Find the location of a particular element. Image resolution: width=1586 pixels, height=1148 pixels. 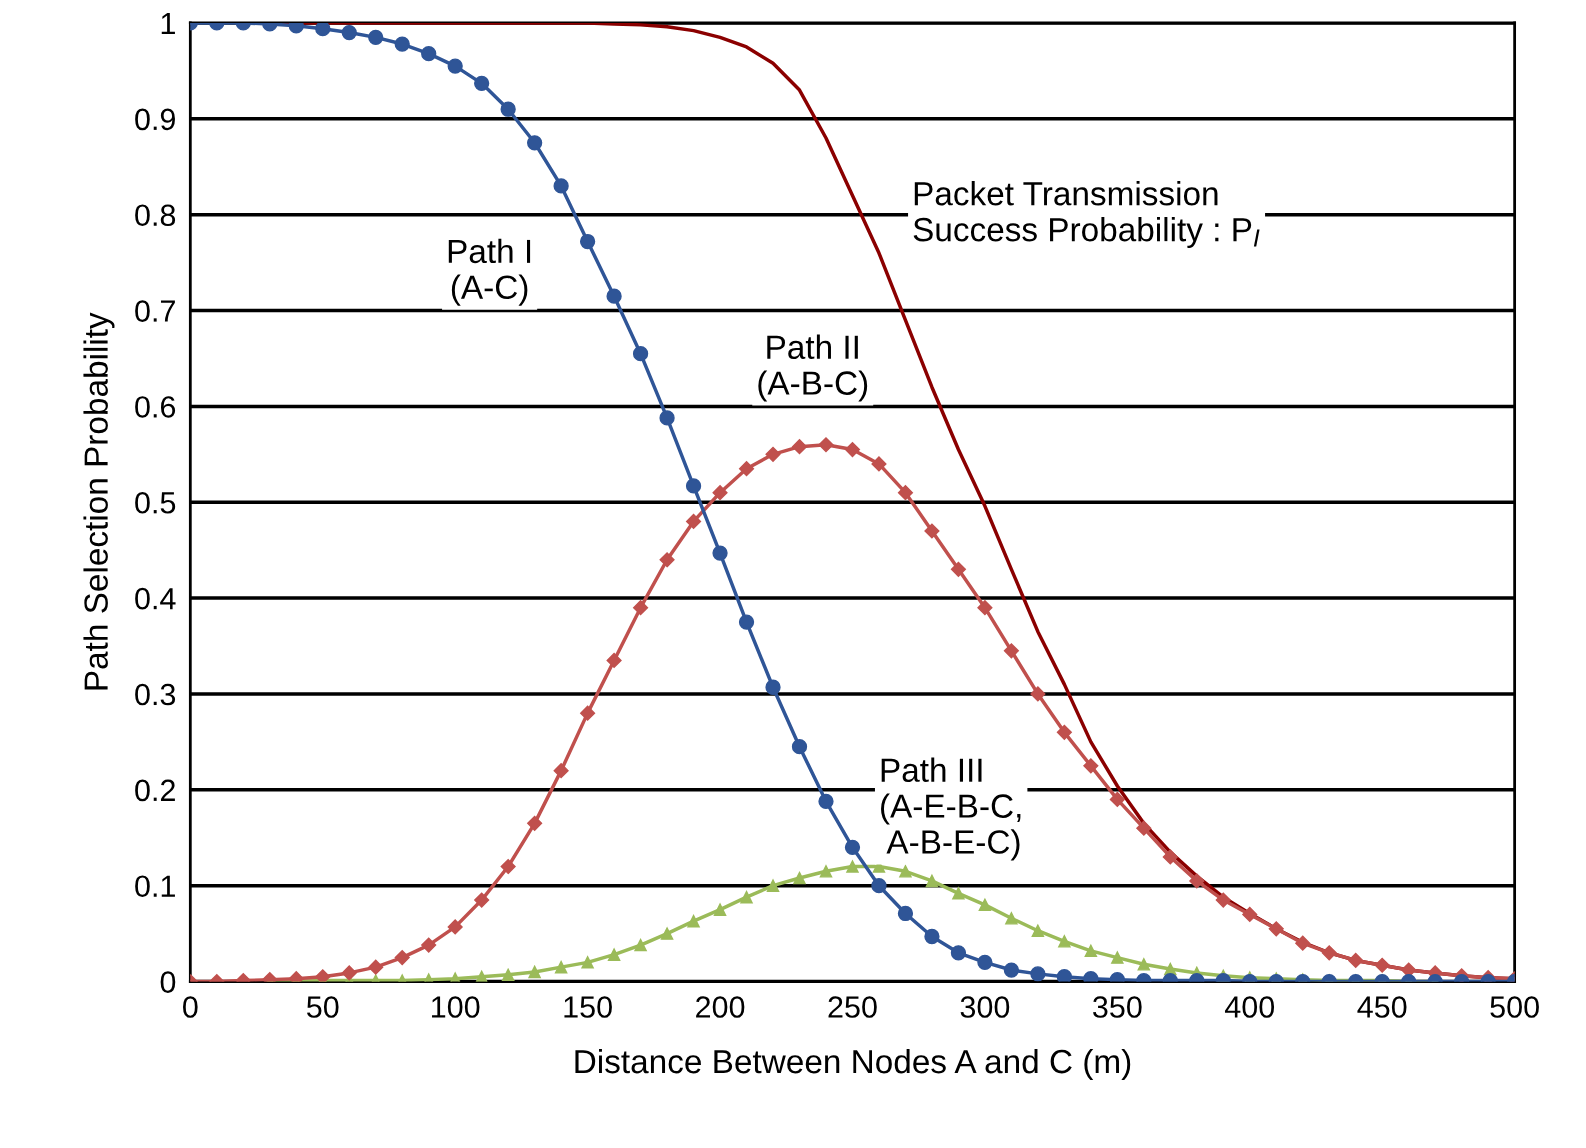

x-tick-label: 500 is located at coordinates (1514, 1007).